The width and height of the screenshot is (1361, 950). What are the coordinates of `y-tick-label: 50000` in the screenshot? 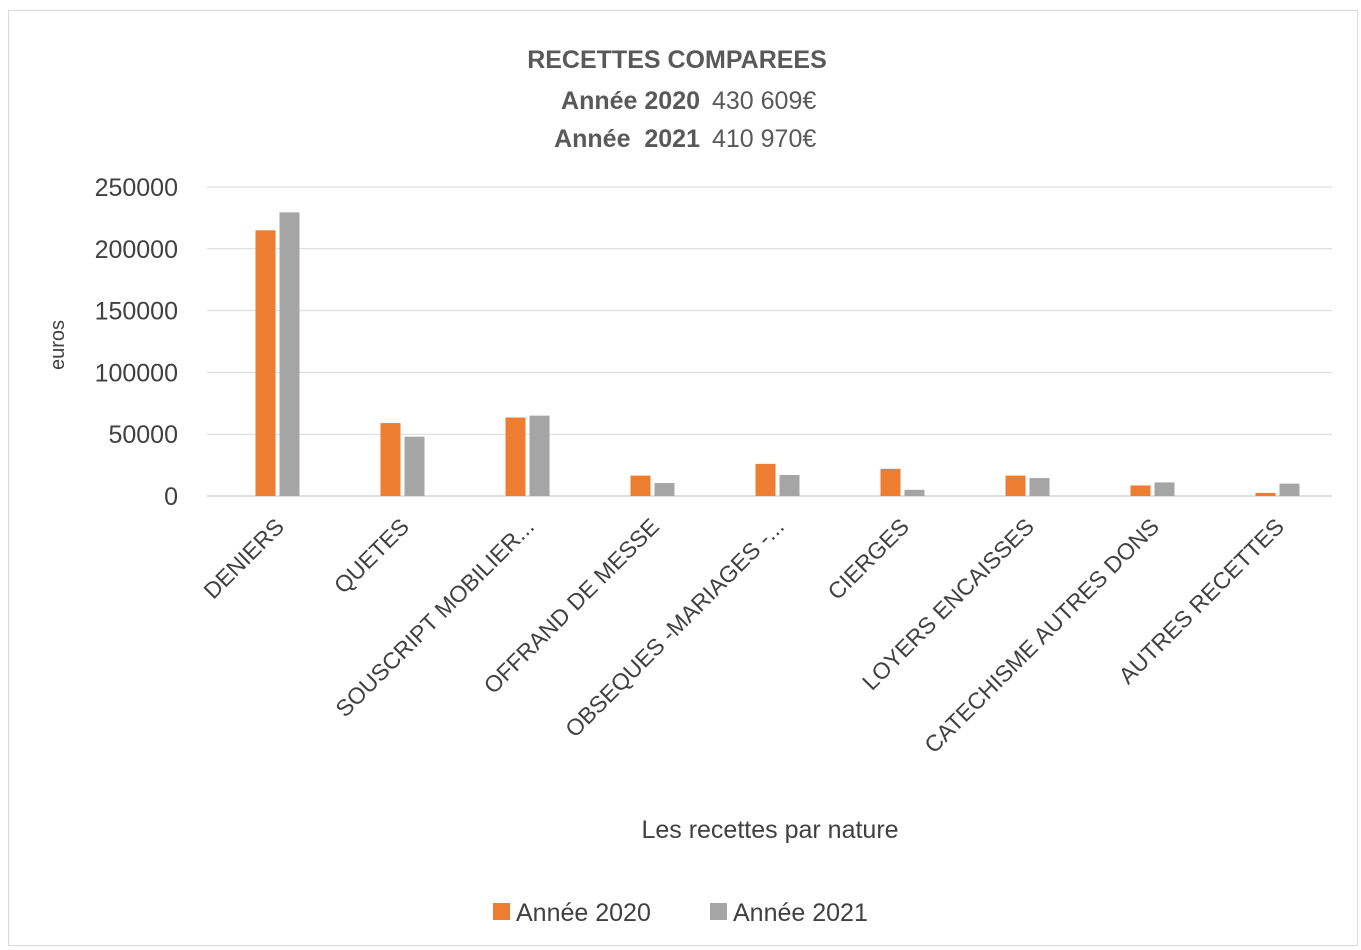 It's located at (143, 435).